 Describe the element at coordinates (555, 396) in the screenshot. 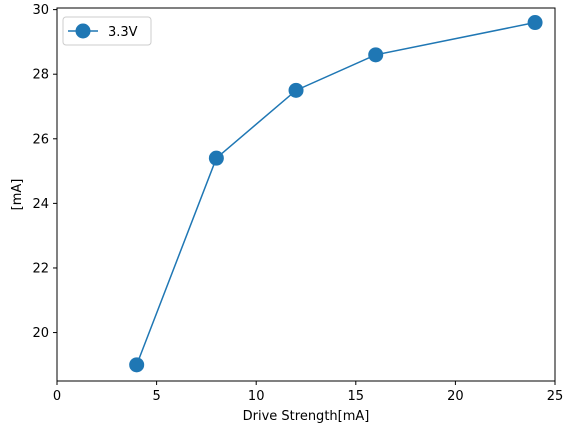

I see `x-tick-label: 25` at that location.